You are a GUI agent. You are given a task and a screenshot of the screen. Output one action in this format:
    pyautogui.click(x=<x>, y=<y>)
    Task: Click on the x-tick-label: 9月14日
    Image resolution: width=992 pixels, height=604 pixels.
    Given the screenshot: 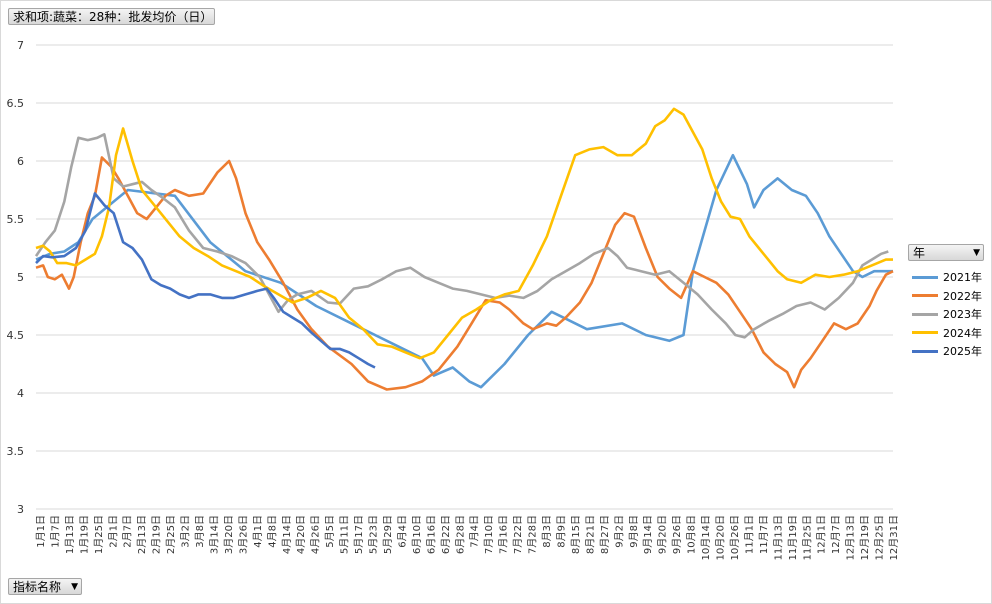 What is the action you would take?
    pyautogui.click(x=648, y=534)
    